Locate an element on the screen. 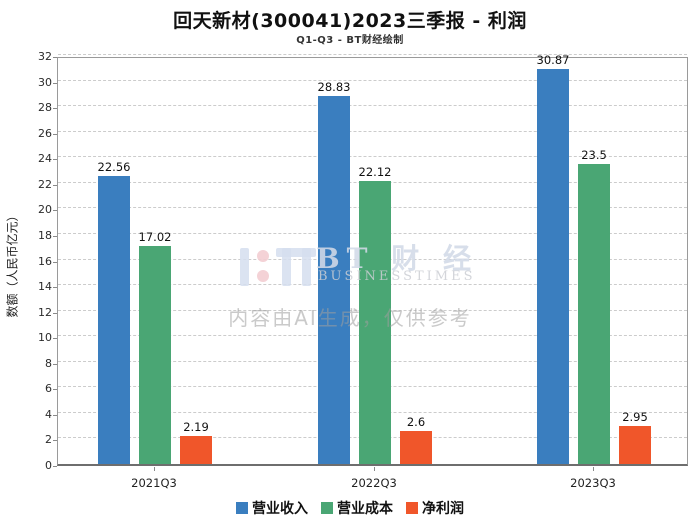 Image resolution: width=700 pixels, height=524 pixels. y-axis-tick-label: 14 is located at coordinates (45, 287).